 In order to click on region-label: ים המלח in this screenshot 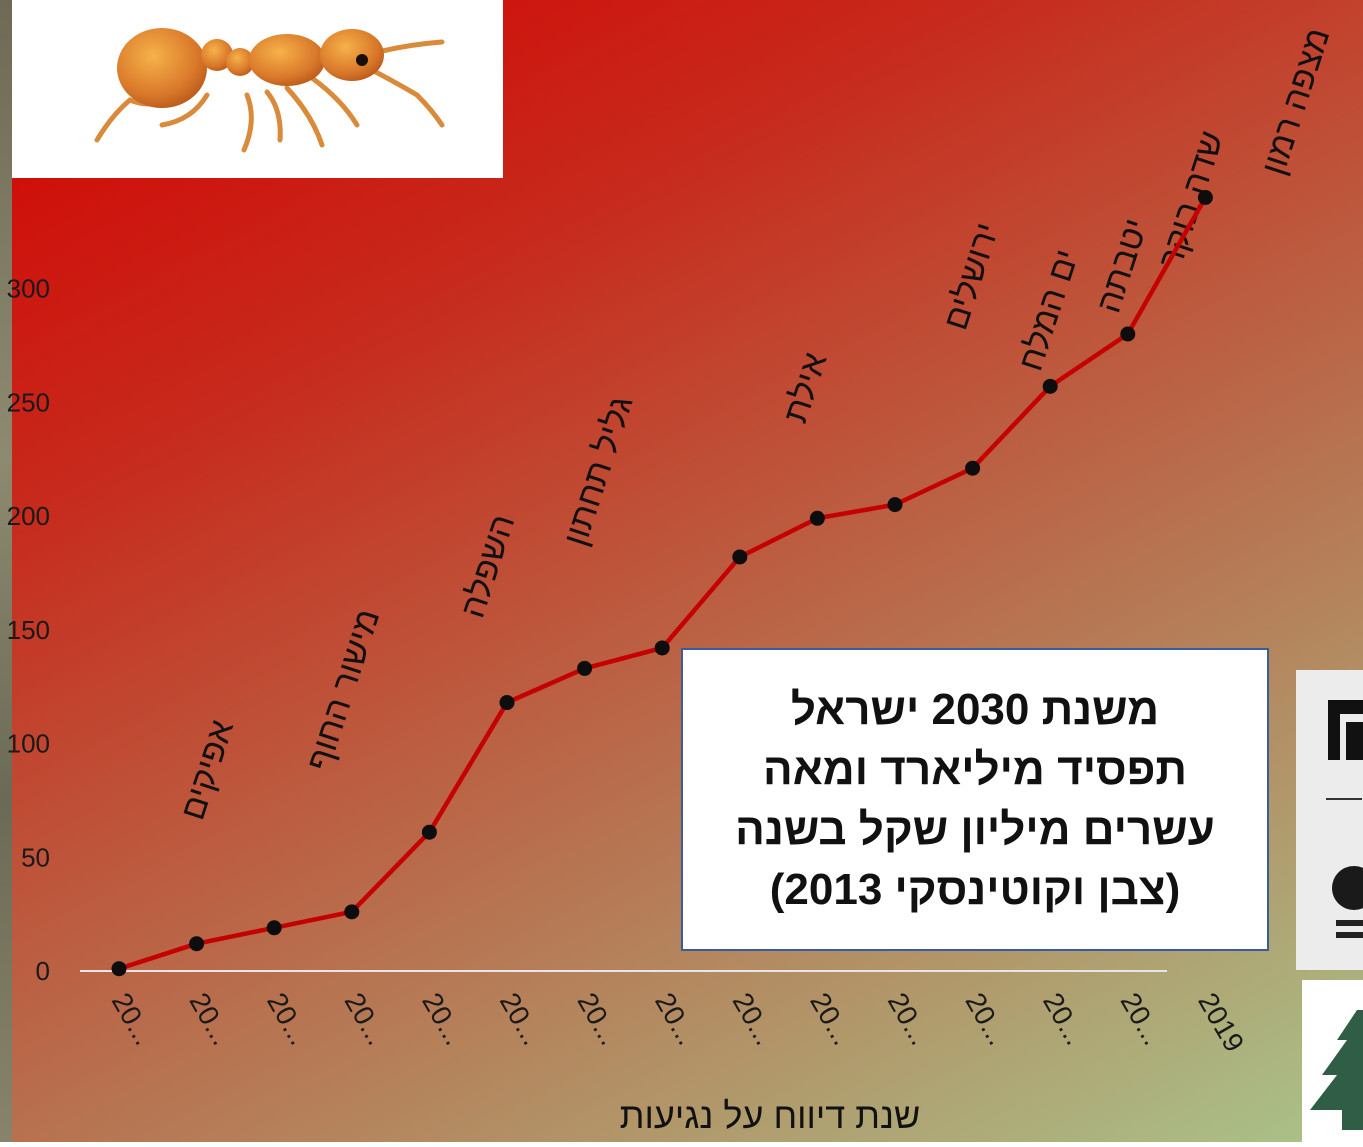, I will do `click(1048, 310)`.